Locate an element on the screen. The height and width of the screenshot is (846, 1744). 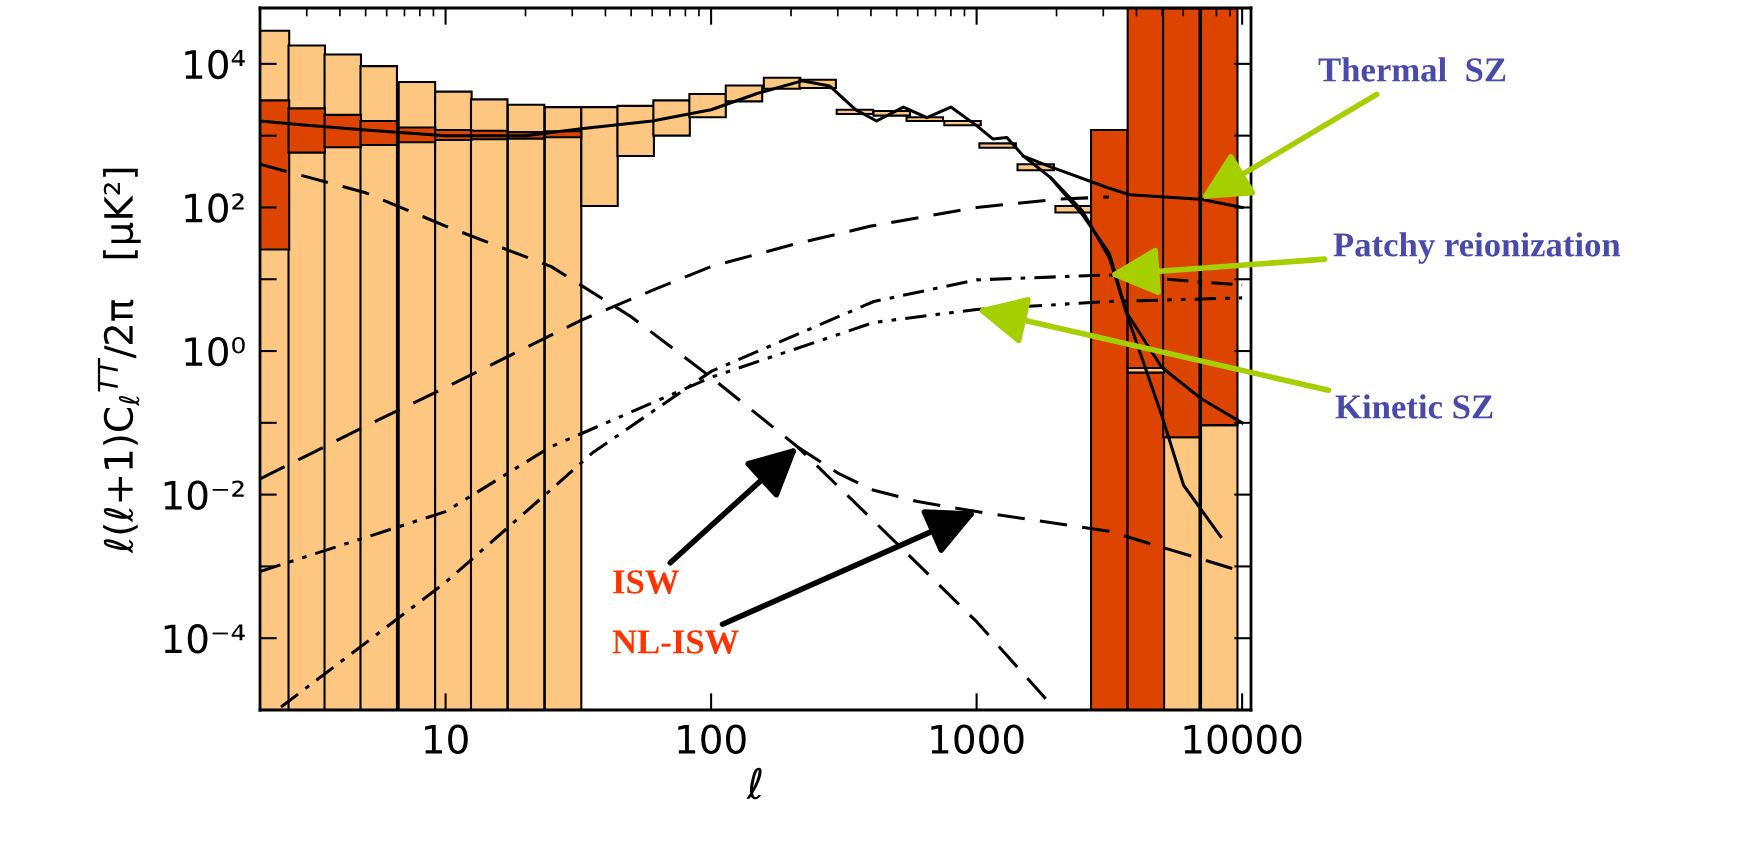
x-tick-label: 10 is located at coordinates (446, 739).